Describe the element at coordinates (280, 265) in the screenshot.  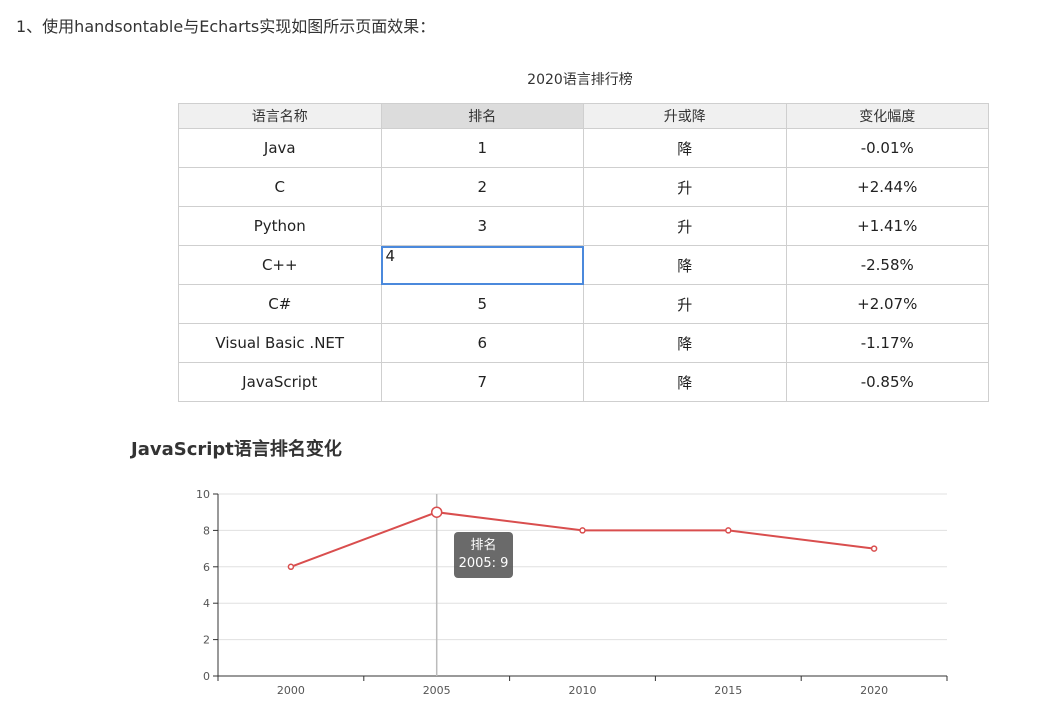
I see `cell-language: C++` at that location.